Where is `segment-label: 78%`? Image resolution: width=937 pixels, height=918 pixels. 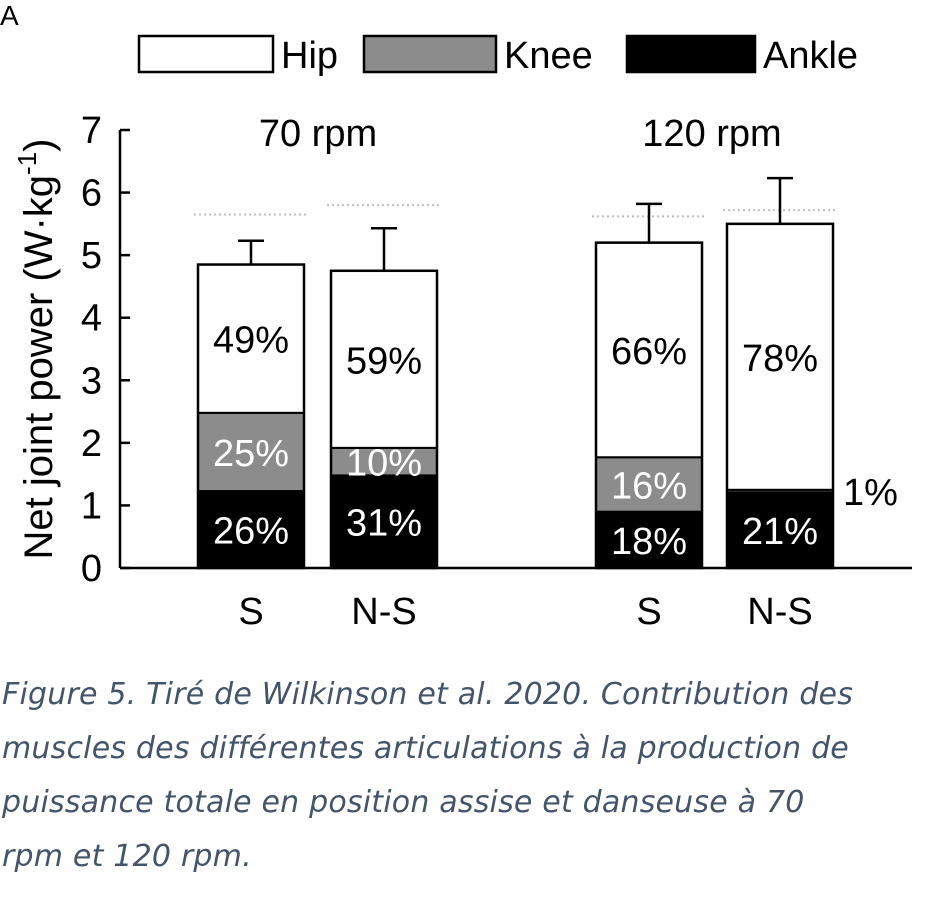
segment-label: 78% is located at coordinates (780, 359).